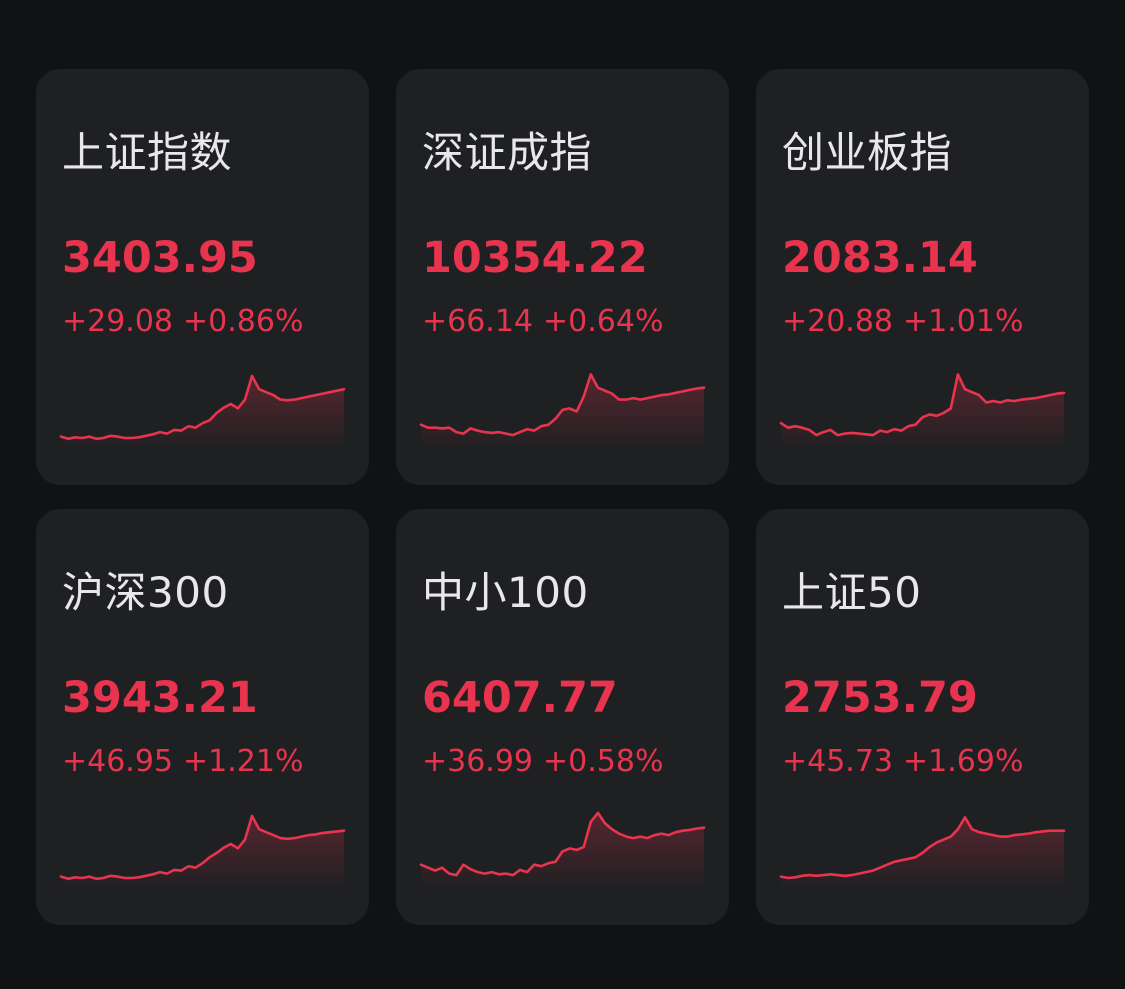  What do you see at coordinates (118, 761) in the screenshot?
I see `index-change-value: +46.95` at bounding box center [118, 761].